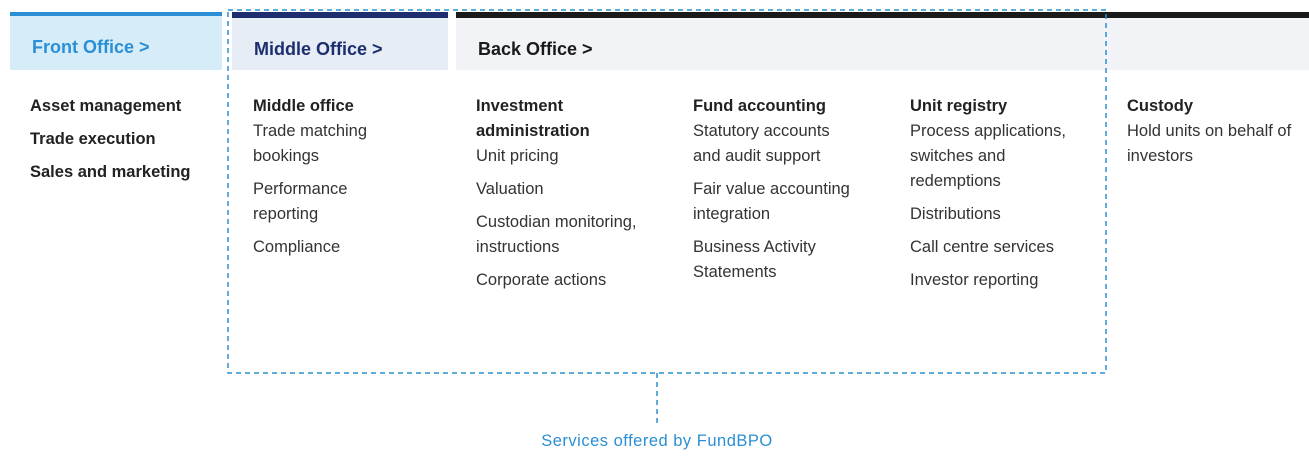 The width and height of the screenshot is (1309, 457). Describe the element at coordinates (510, 189) in the screenshot. I see `service-item: Valuation` at that location.